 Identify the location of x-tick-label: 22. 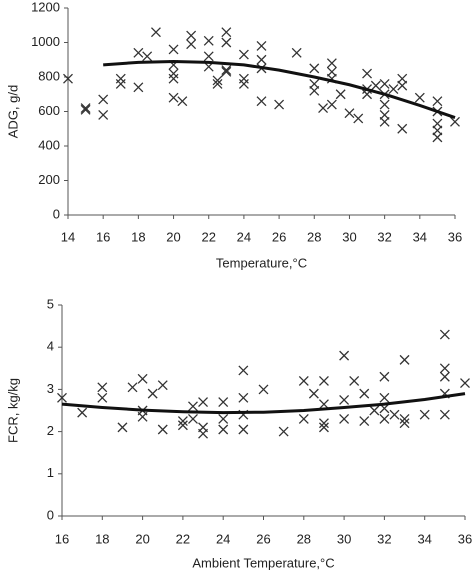
(208, 236).